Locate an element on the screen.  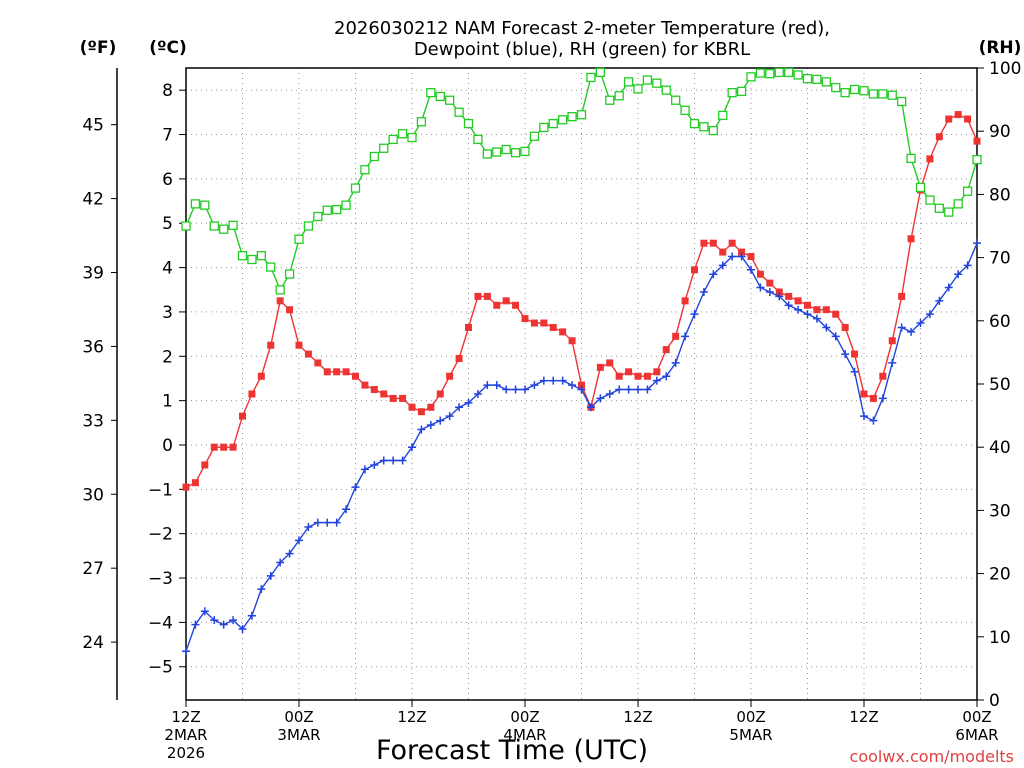
celsius-axis-title: (ºC) is located at coordinates (168, 48).